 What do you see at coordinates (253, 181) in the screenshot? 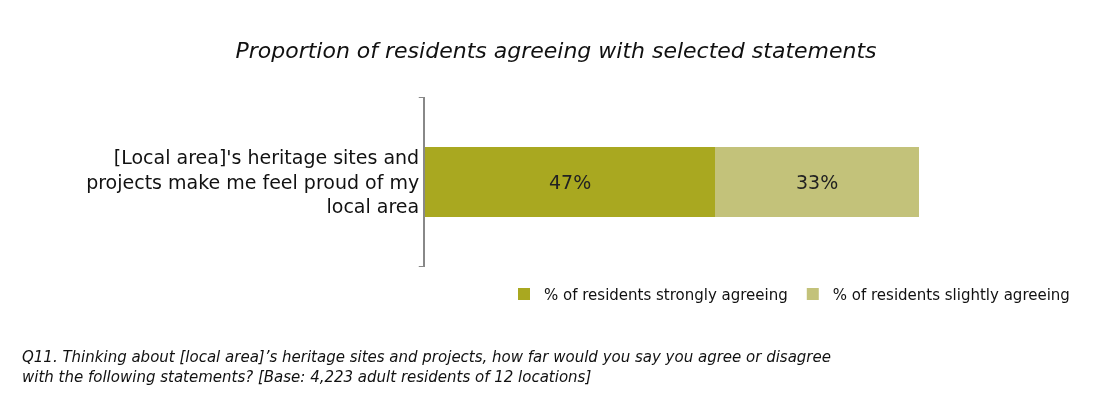
I see `y-tick-label: [Local area]'s heritage sites and projects make me feel proud of my local area` at bounding box center [253, 181].